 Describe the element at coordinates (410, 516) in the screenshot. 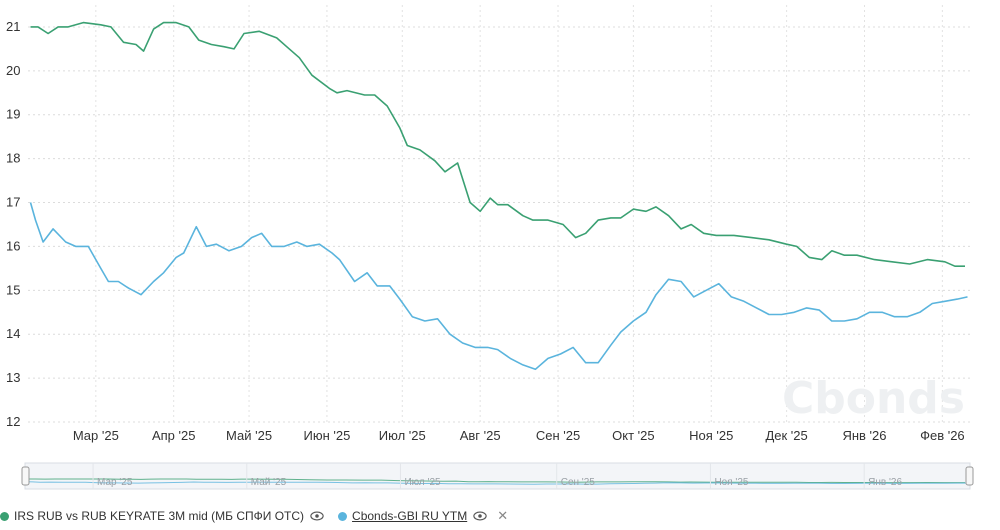

I see `legend-label: Cbonds-GBI RU YTM` at that location.